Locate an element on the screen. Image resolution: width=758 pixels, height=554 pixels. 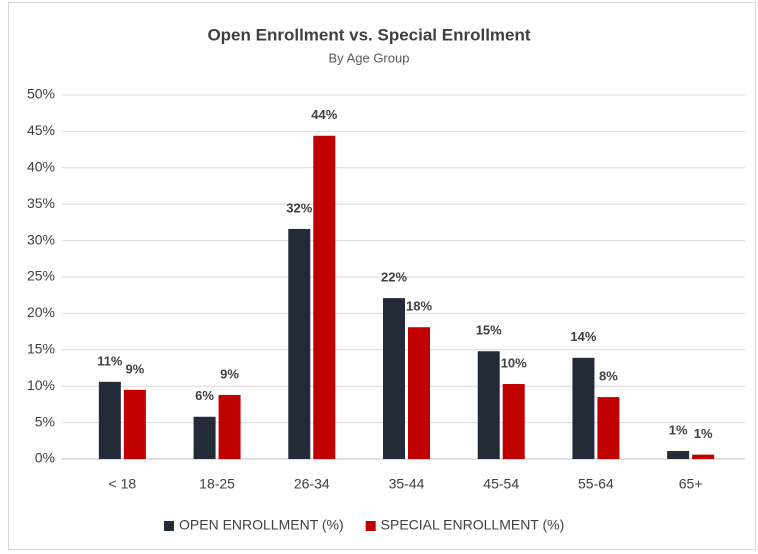
value-label: 32% is located at coordinates (299, 207).